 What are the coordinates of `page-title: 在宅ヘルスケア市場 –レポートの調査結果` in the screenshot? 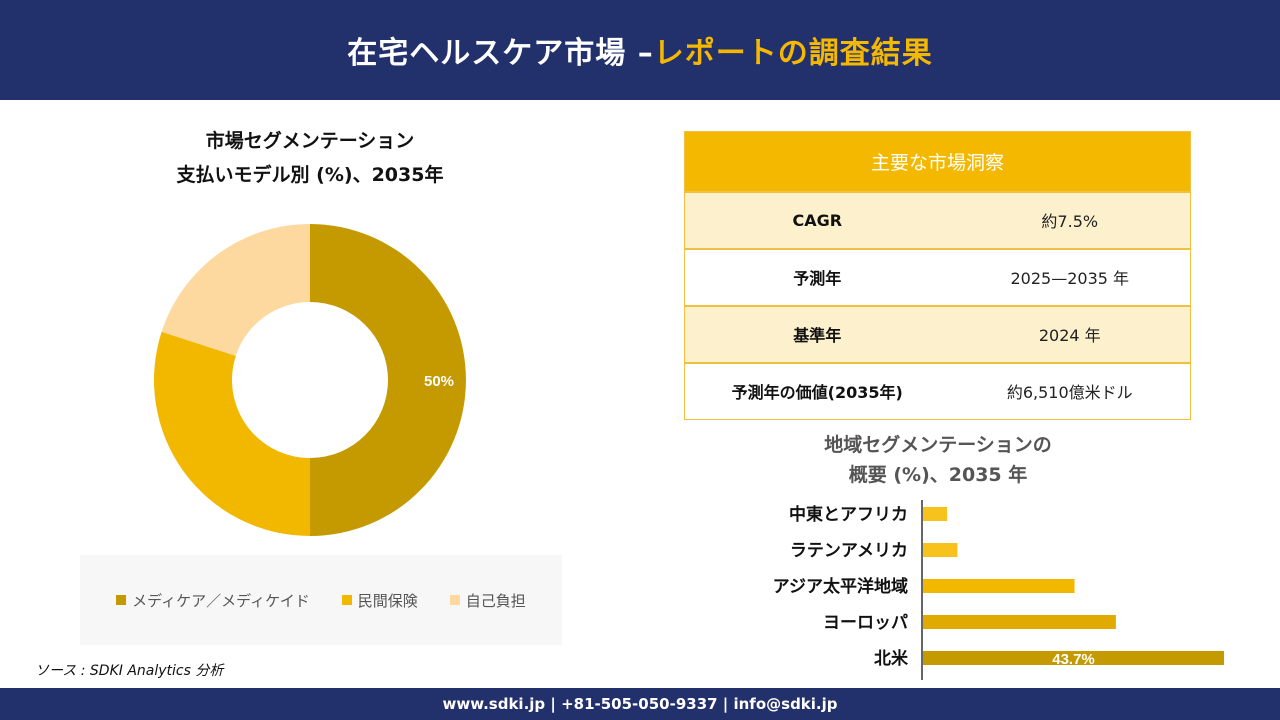 It's located at (639, 50).